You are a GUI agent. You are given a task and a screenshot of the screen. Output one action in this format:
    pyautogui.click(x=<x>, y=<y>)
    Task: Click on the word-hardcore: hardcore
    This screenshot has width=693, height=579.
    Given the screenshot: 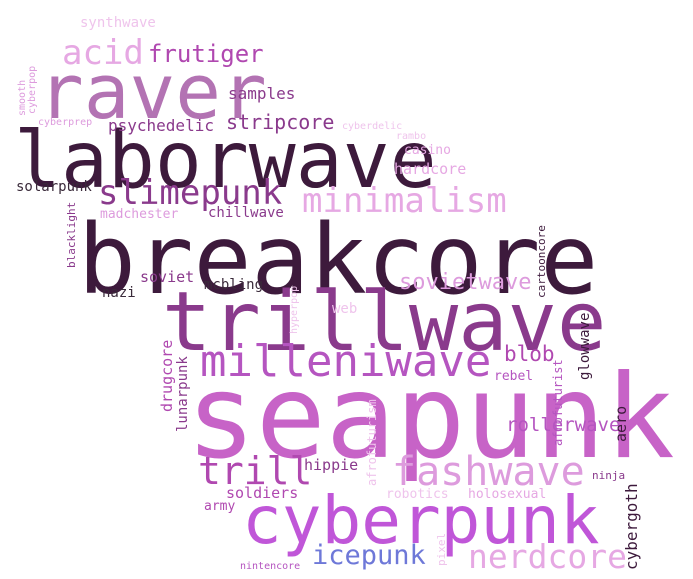 What is the action you would take?
    pyautogui.click(x=430, y=169)
    